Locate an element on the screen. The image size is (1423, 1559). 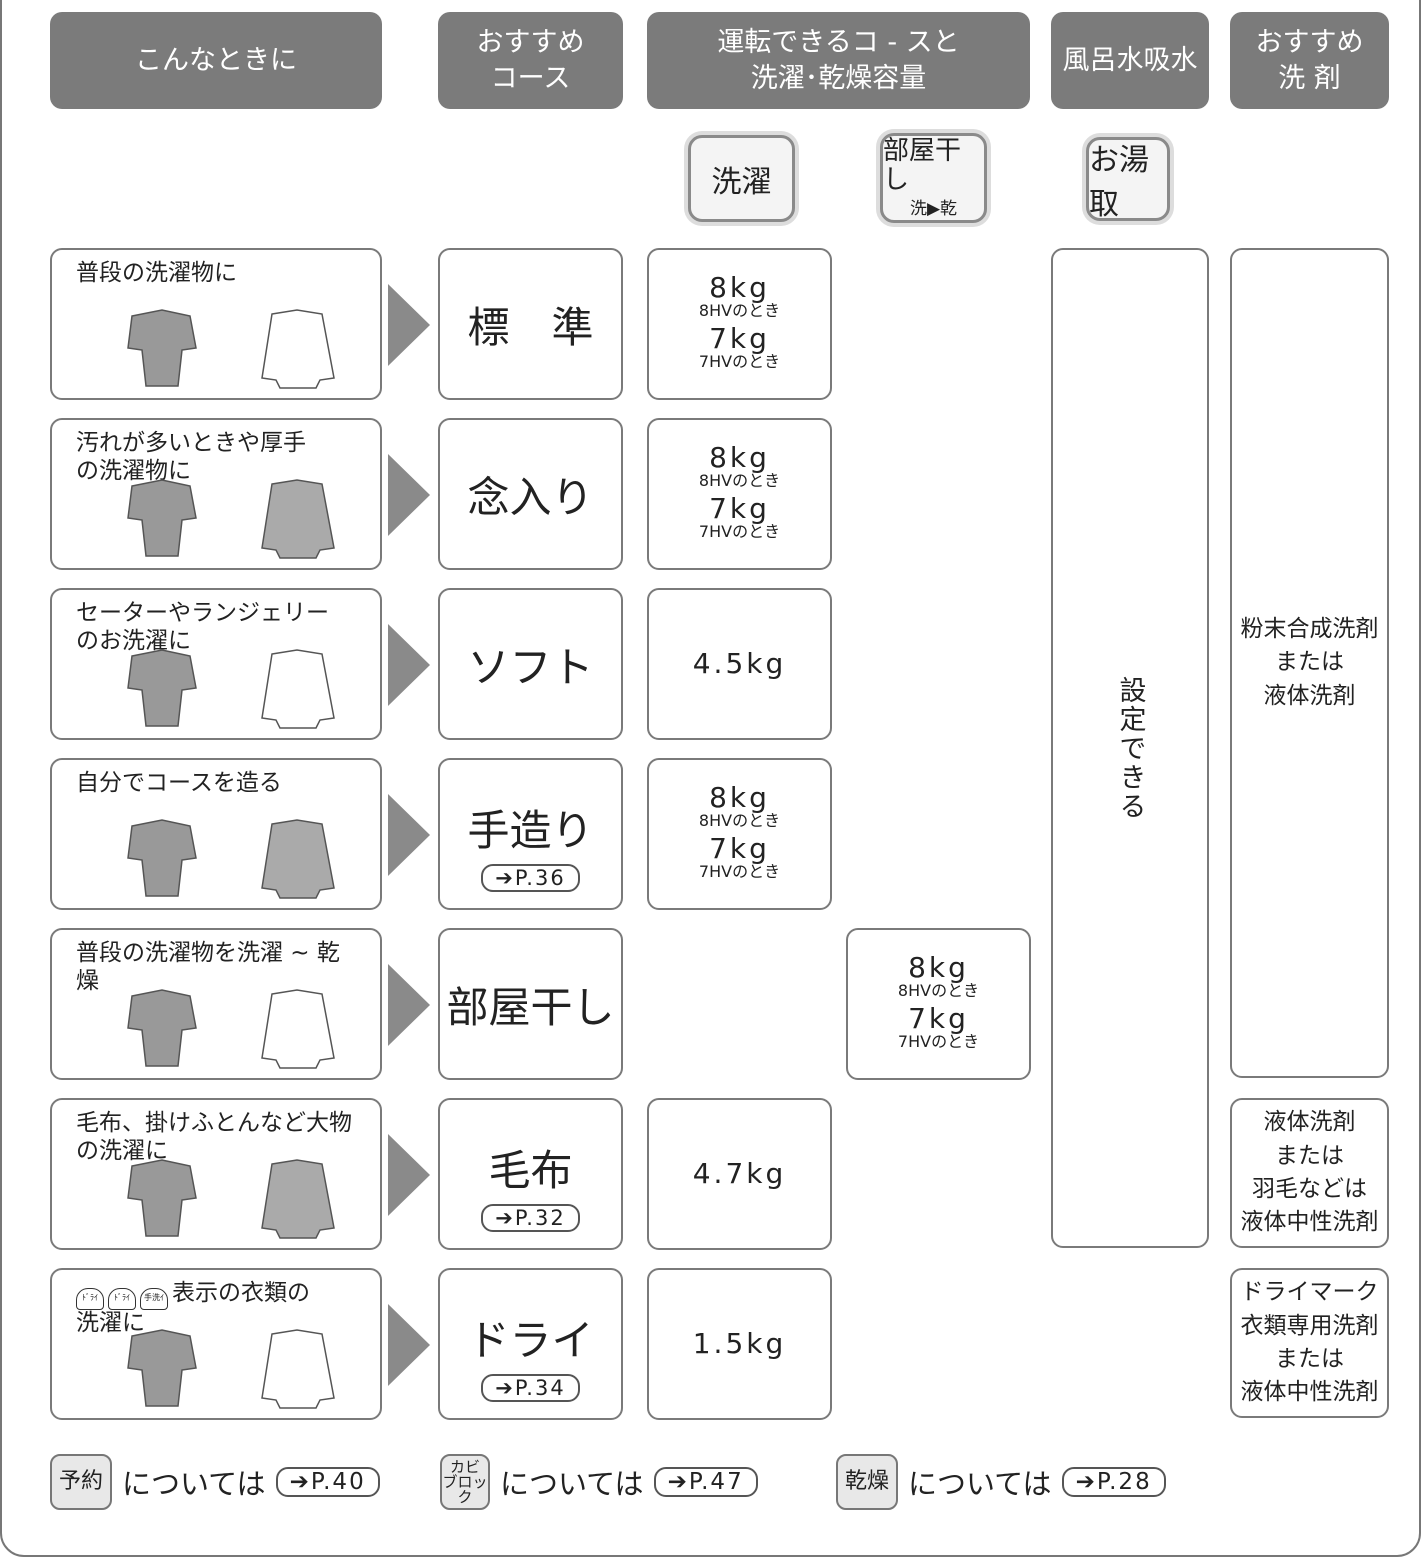
detergent-text: ドライマーク 衣類専用洗剤 または 液体中性洗剤 is located at coordinates (1309, 1342).